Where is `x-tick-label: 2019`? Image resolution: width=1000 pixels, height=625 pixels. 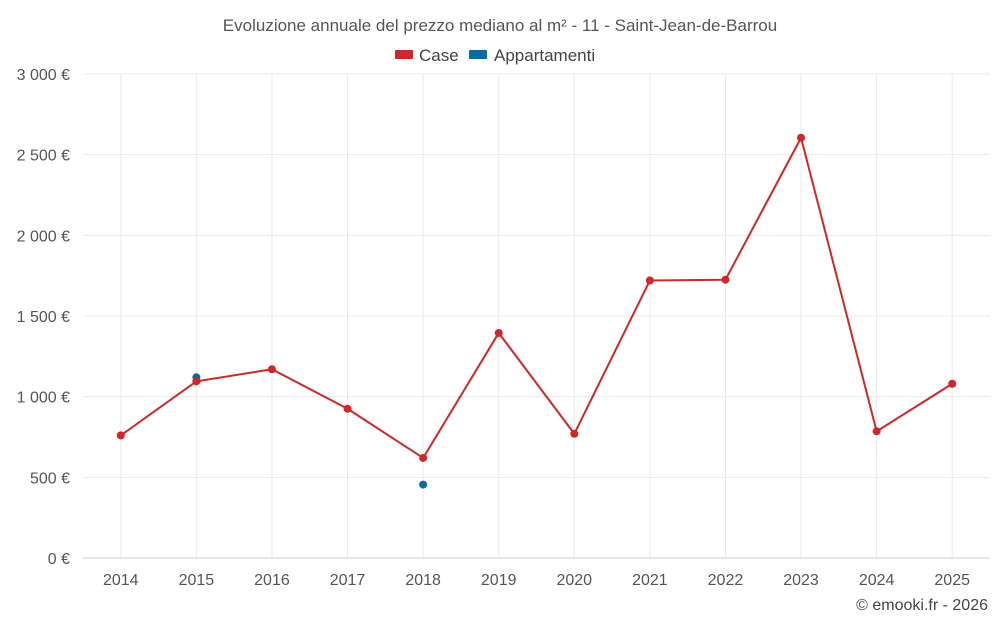
x-tick-label: 2019 is located at coordinates (499, 580).